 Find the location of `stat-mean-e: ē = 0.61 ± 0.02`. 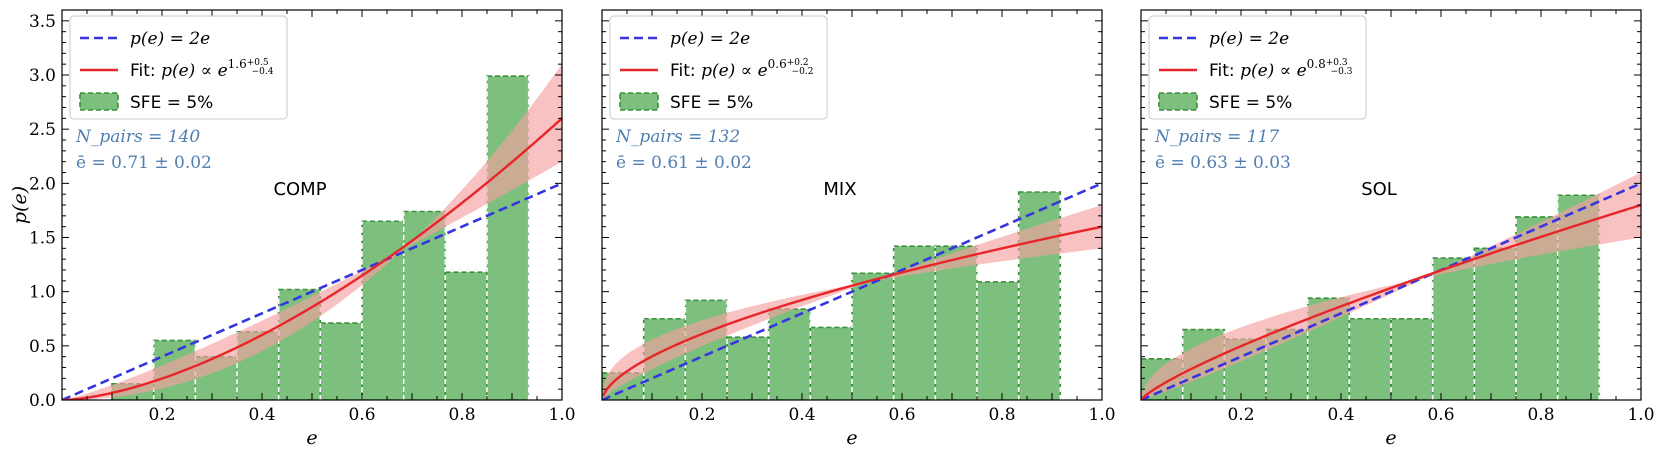

stat-mean-e: ē = 0.61 ± 0.02 is located at coordinates (684, 163).